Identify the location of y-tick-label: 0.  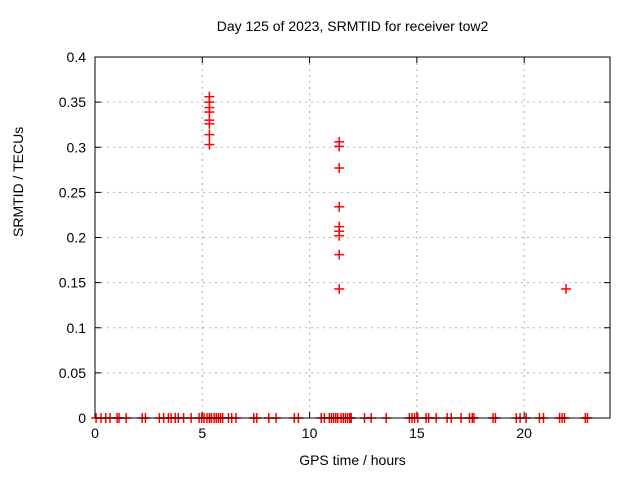
(82, 418).